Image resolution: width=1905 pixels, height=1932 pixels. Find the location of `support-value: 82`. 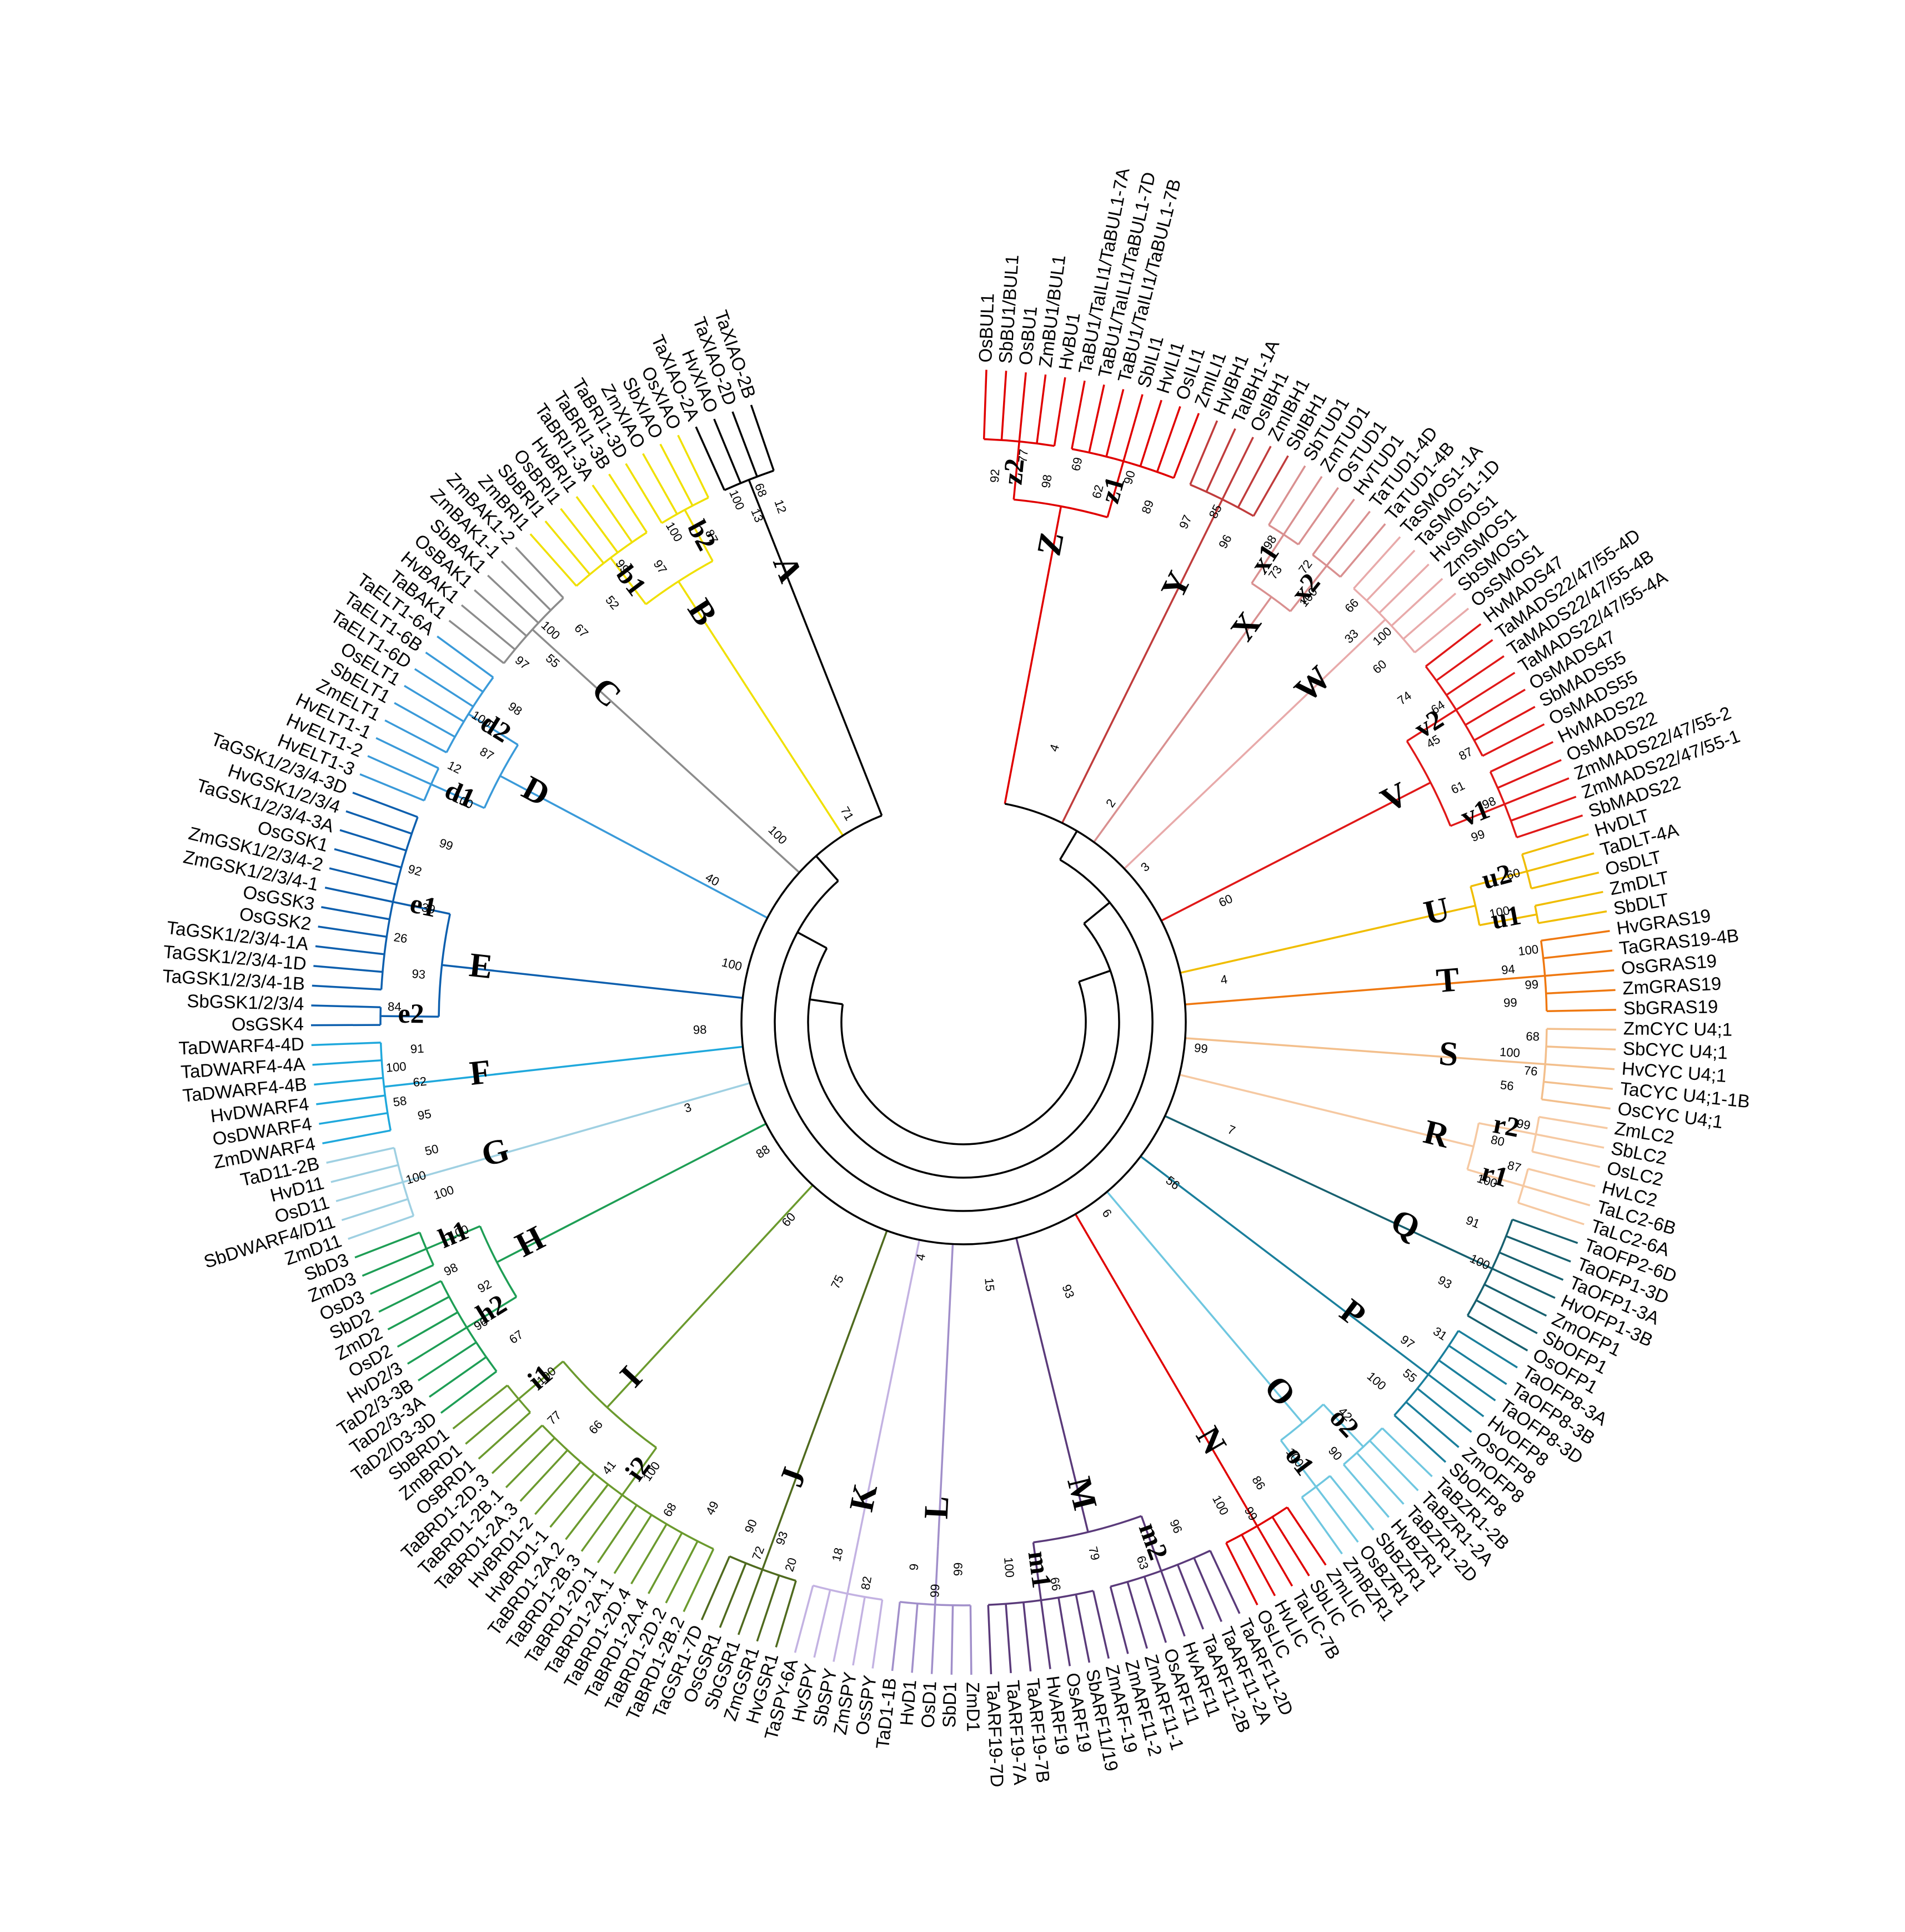

support-value: 82 is located at coordinates (866, 1583).